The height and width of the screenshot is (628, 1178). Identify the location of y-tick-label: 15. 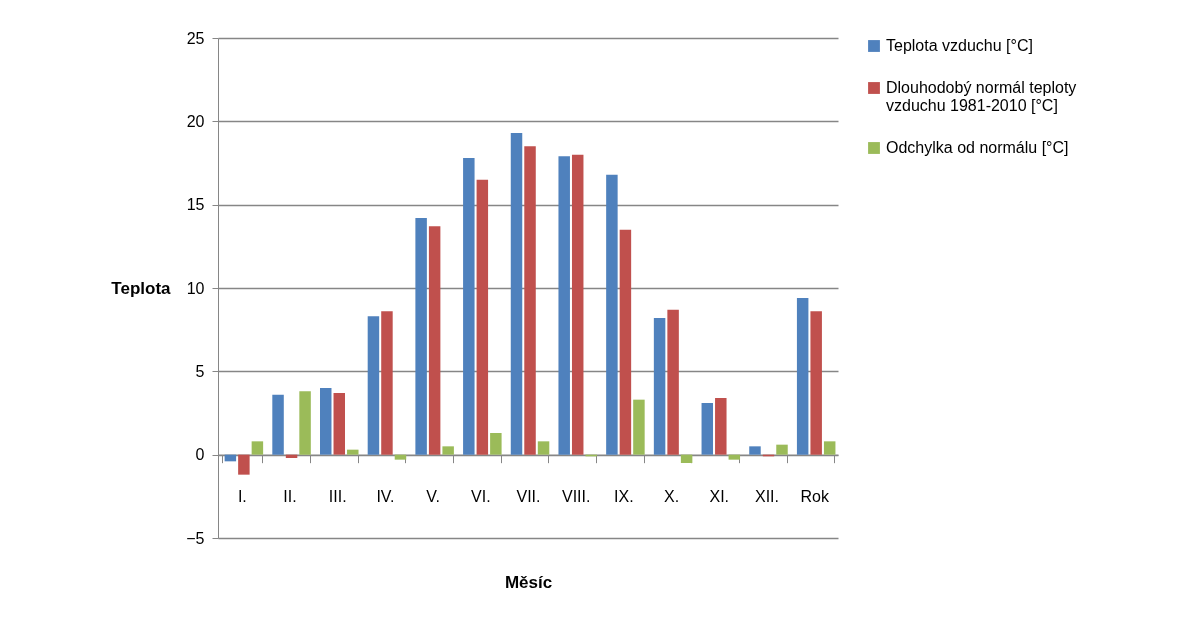
(195, 205).